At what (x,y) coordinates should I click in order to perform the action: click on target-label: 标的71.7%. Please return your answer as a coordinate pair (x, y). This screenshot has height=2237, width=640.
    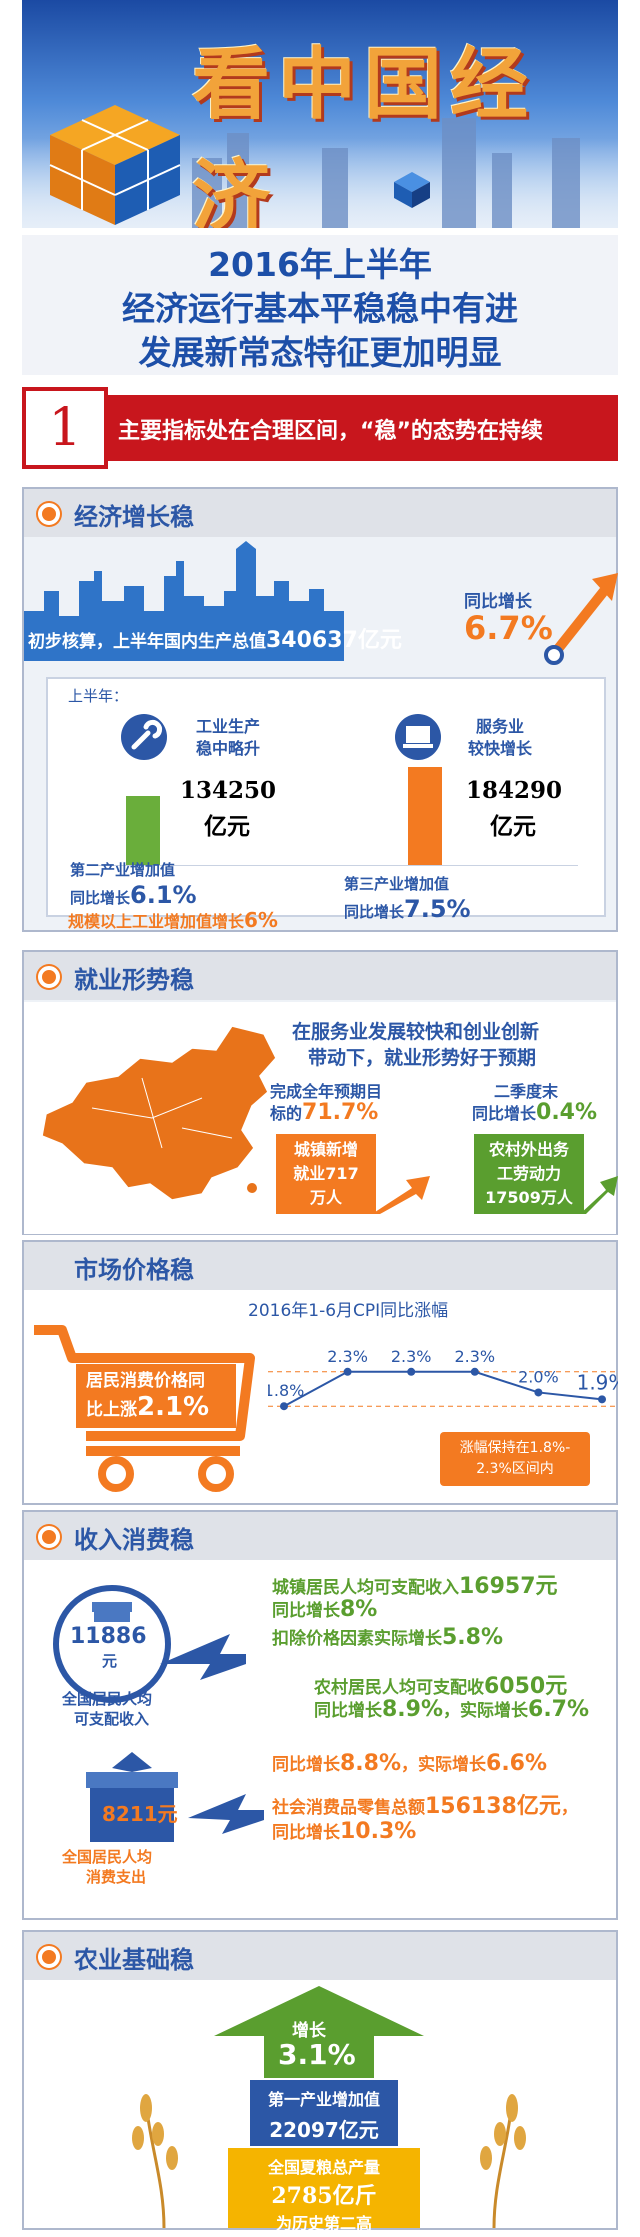
    Looking at the image, I should click on (324, 1112).